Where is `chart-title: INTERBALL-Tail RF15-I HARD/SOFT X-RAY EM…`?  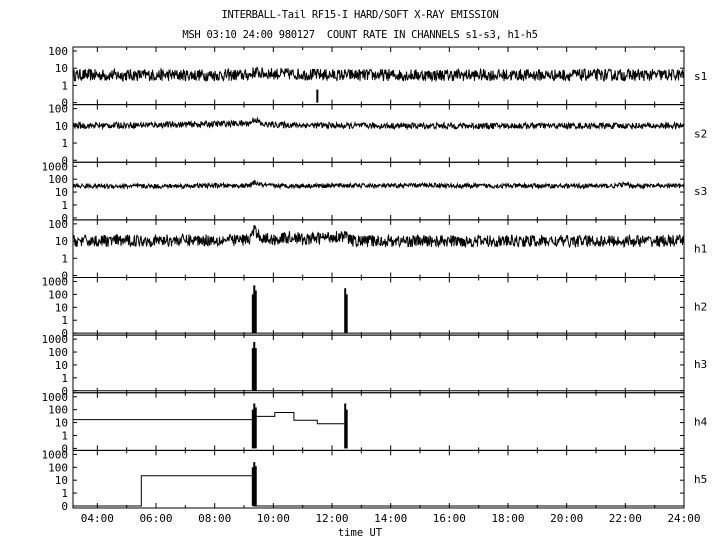 chart-title: INTERBALL-Tail RF15-I HARD/SOFT X-RAY EM… is located at coordinates (360, 15).